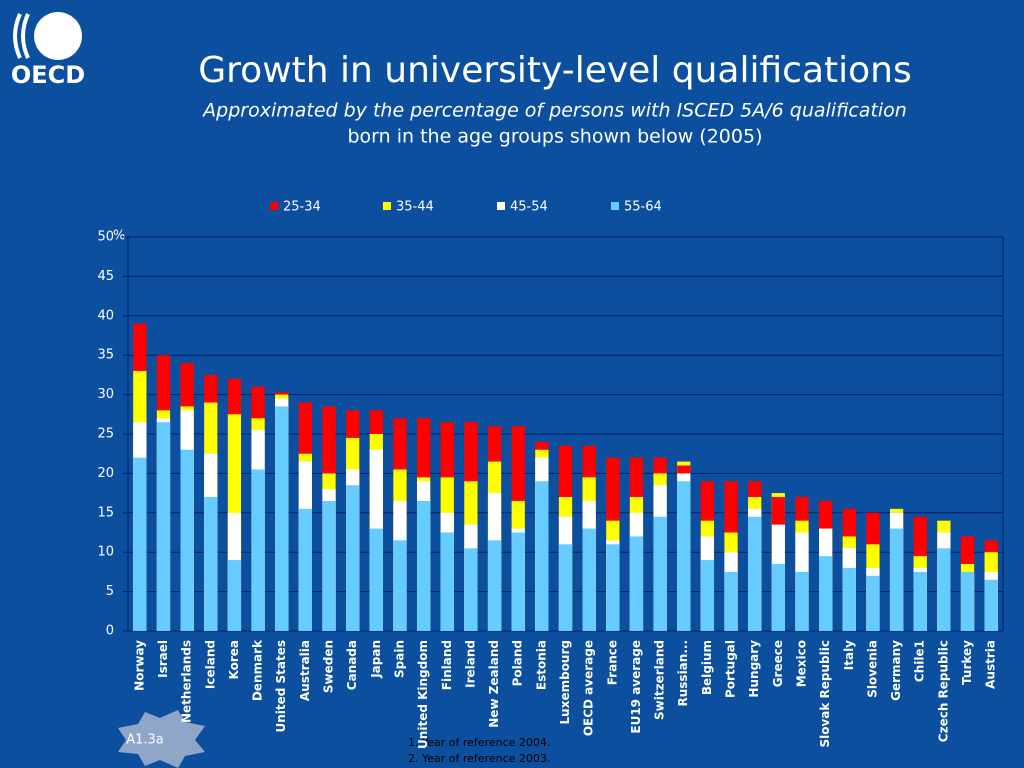 This screenshot has height=768, width=1024. What do you see at coordinates (754, 669) in the screenshot?
I see `x-tick-label: Hungary` at bounding box center [754, 669].